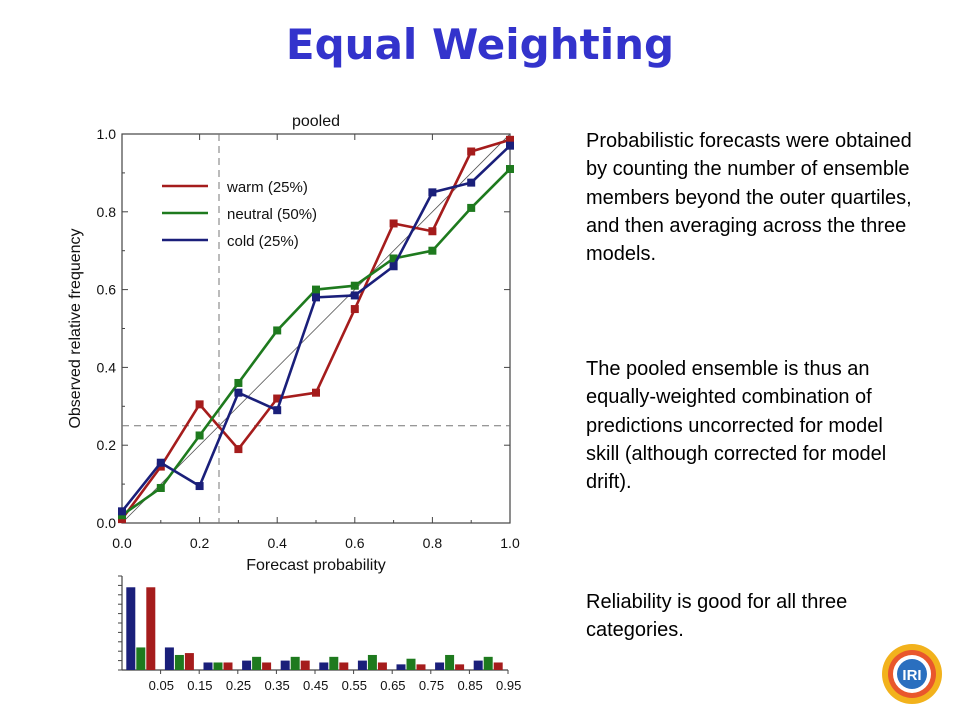  I want to click on legend-label: neutral (50%), so click(272, 214).